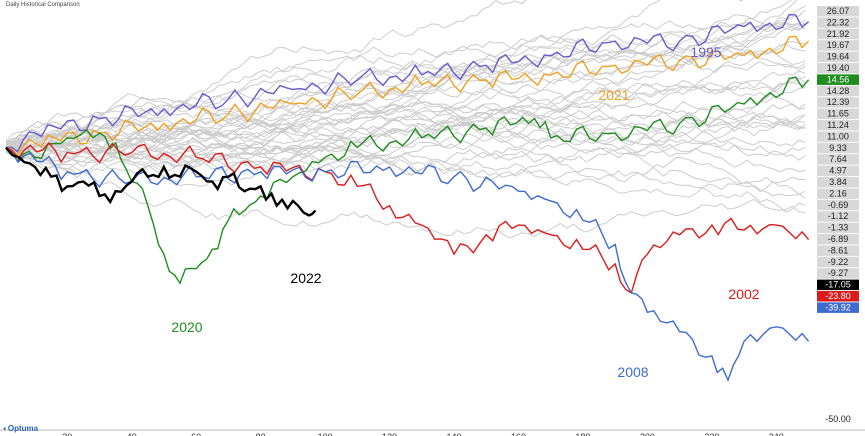 The image size is (865, 436). What do you see at coordinates (43, 5) in the screenshot?
I see `chart-title: Daily Historical Comparison` at bounding box center [43, 5].